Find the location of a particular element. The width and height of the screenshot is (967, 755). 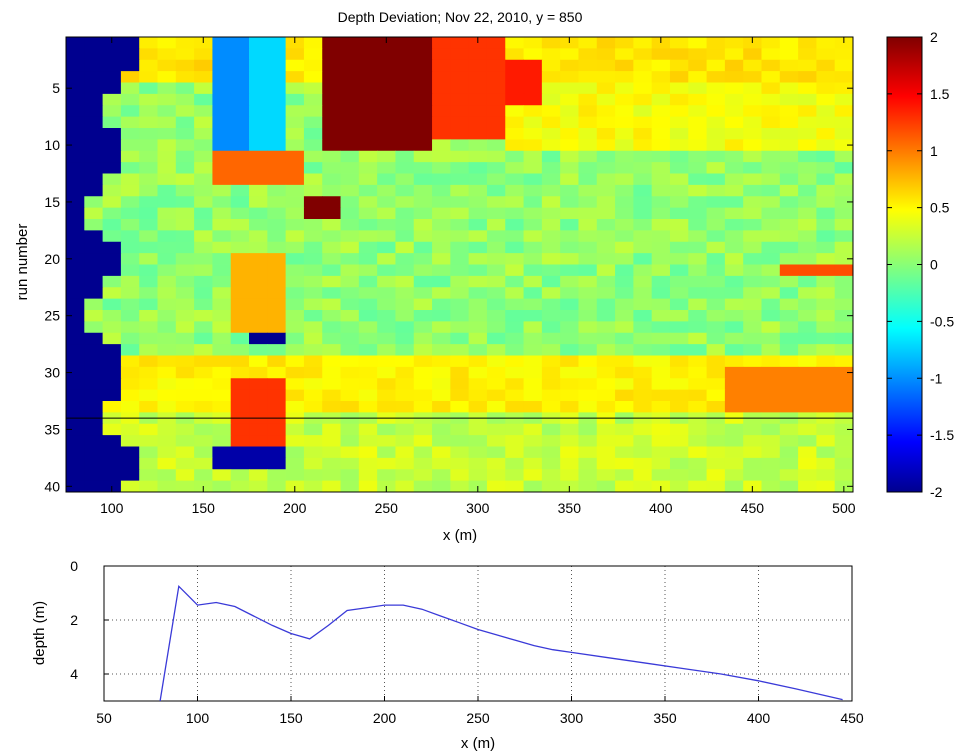

heatmap-y-tick-label: 40 is located at coordinates (52, 486).